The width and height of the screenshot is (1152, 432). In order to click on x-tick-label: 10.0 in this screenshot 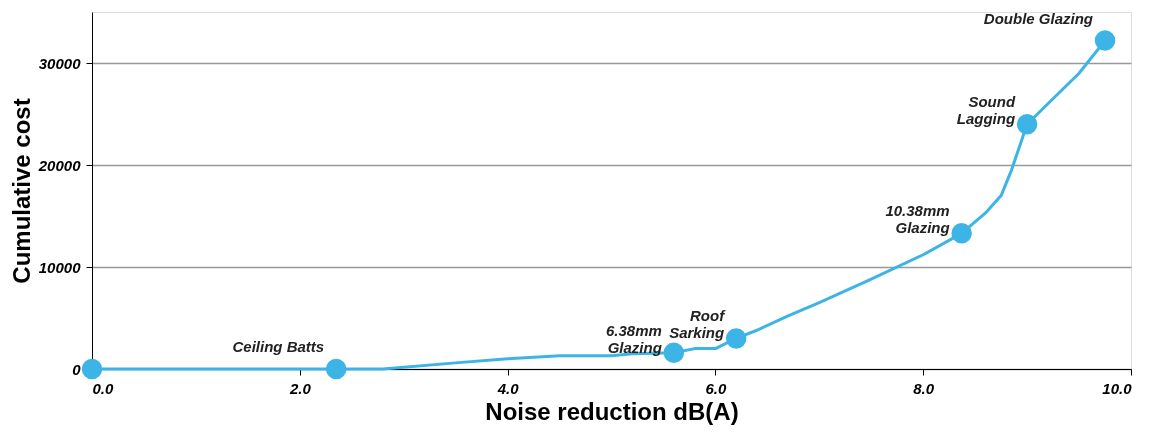, I will do `click(1117, 388)`.